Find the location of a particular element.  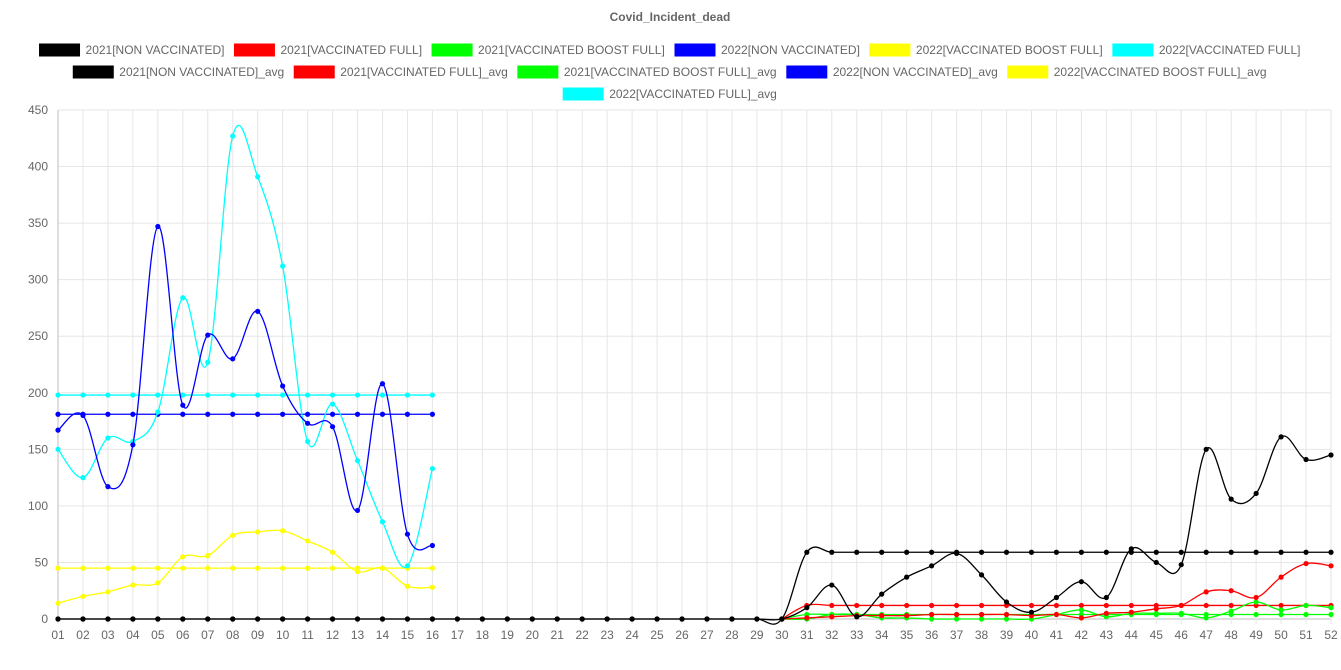

legend-item: 2021[VACCINATED BOOST FULL] is located at coordinates (548, 50).